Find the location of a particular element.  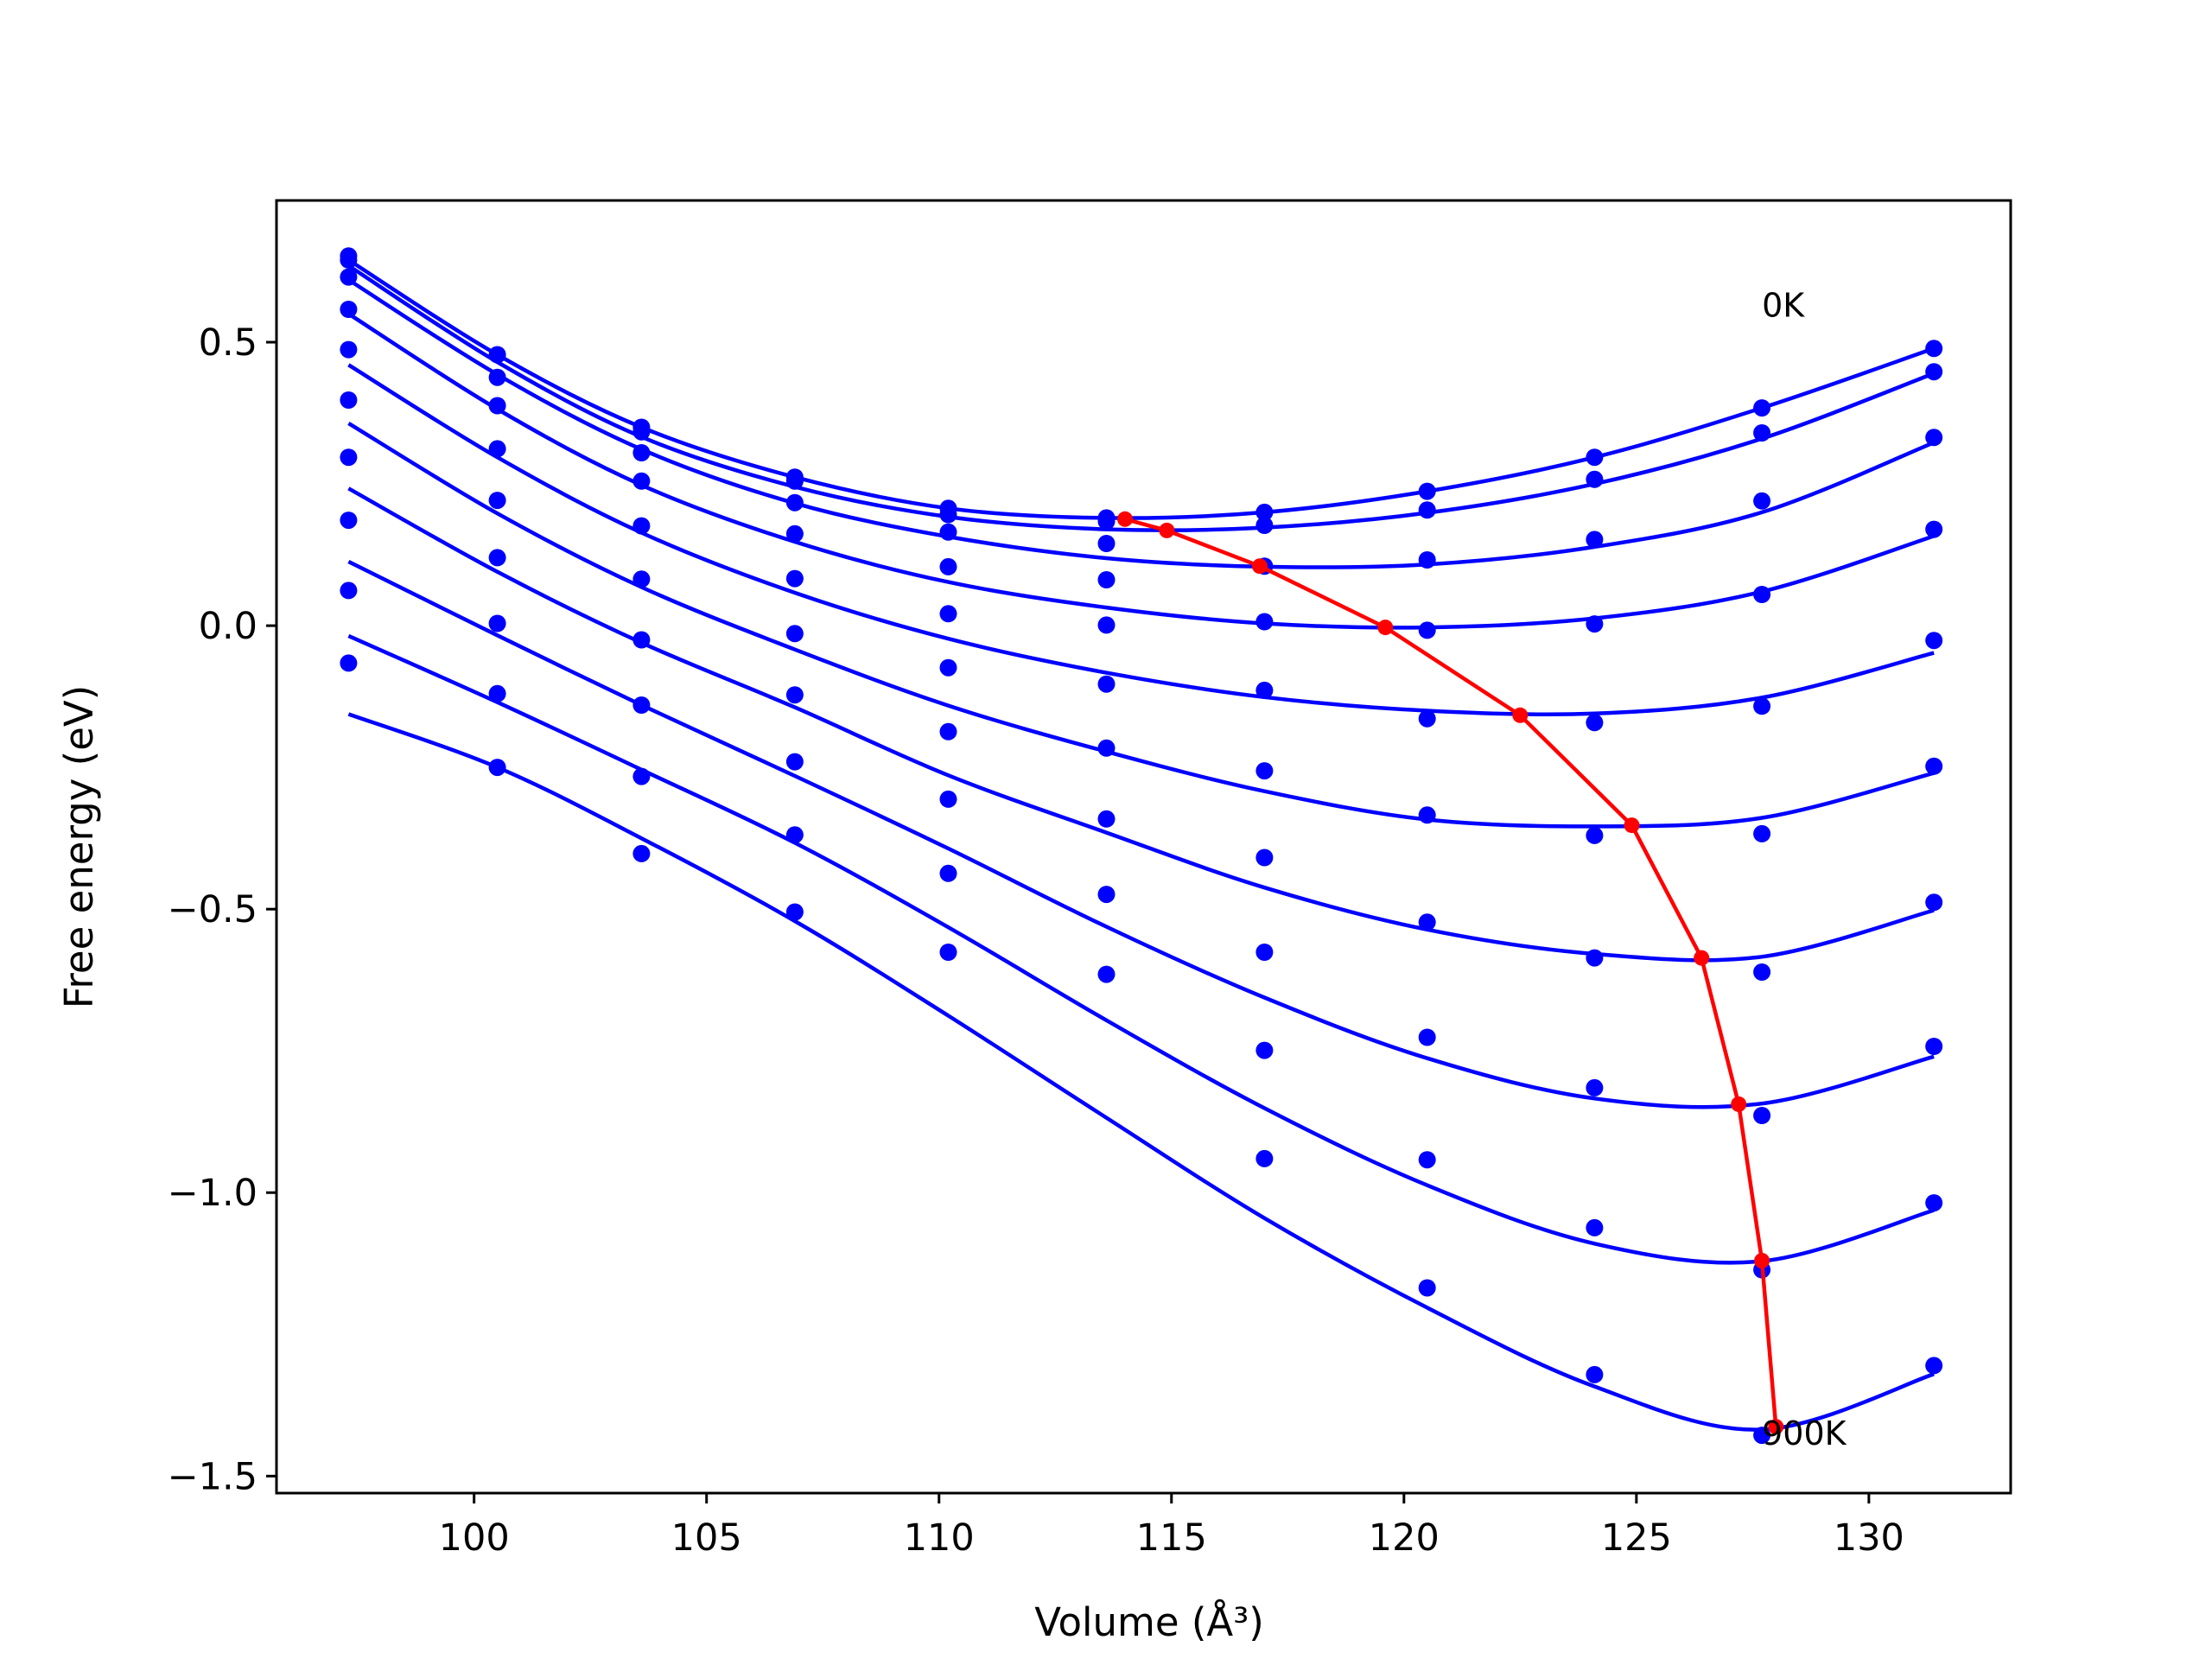

x-tick-label: 130 is located at coordinates (1869, 1538).